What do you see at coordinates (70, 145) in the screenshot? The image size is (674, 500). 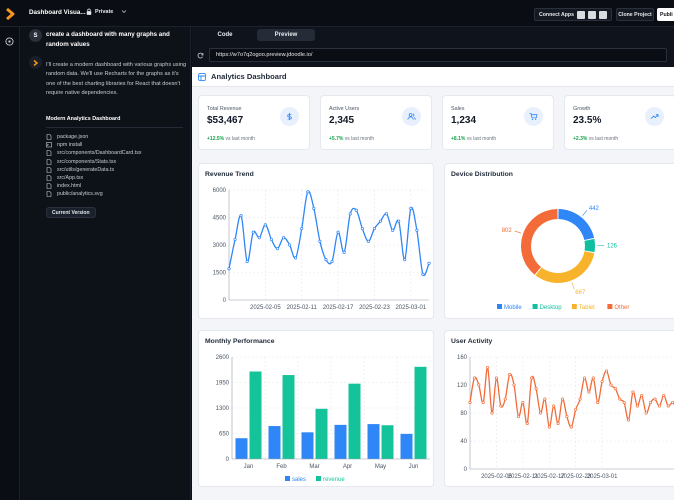 I see `file-name: npm install` at bounding box center [70, 145].